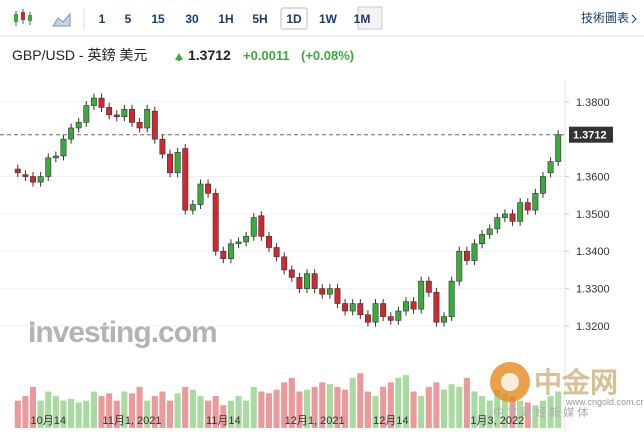 The image size is (644, 437). I want to click on last-price-label: 1.3712, so click(590, 136).